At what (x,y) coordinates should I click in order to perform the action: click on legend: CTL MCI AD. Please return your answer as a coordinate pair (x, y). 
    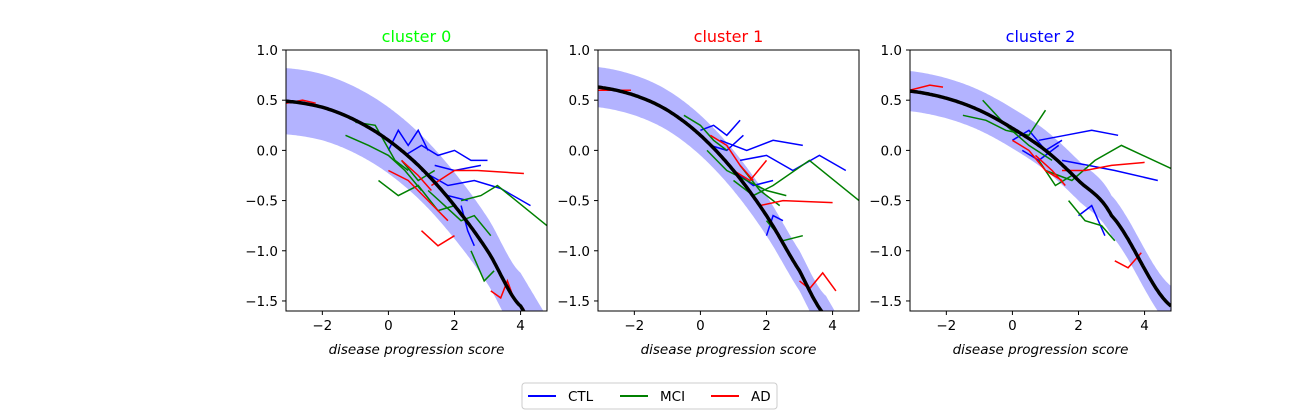
    Looking at the image, I should click on (649, 396).